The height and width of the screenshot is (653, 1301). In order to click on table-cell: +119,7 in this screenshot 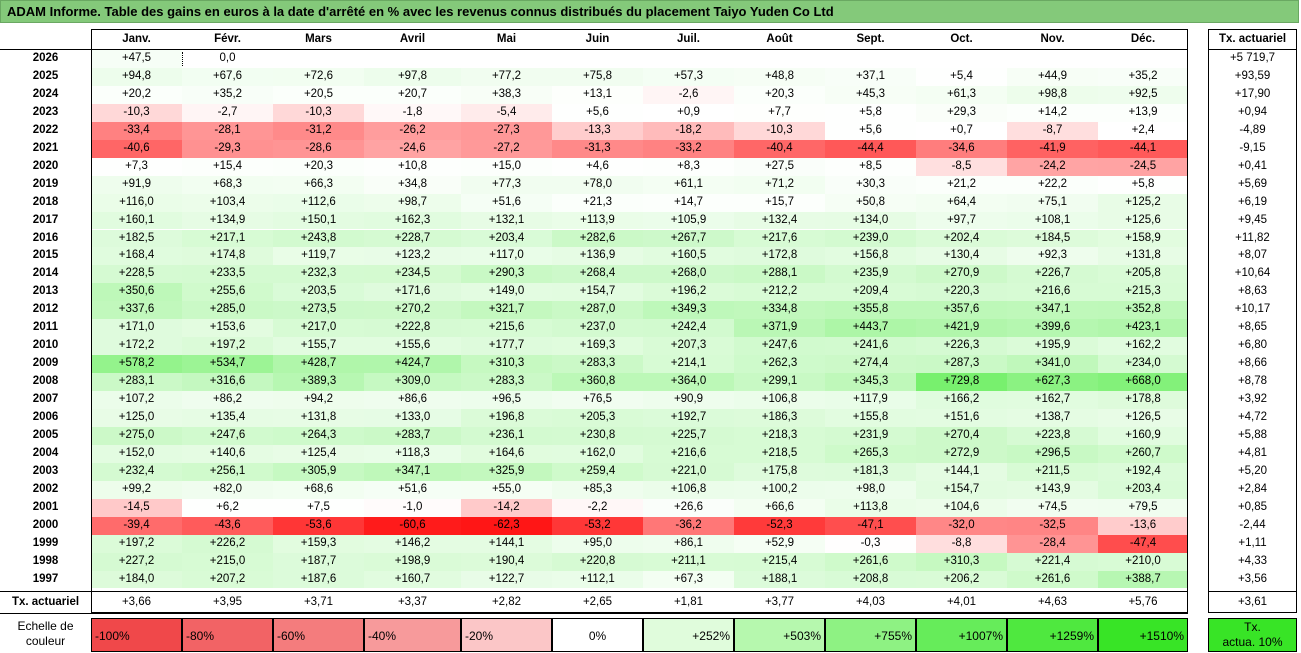, I will do `click(318, 256)`.